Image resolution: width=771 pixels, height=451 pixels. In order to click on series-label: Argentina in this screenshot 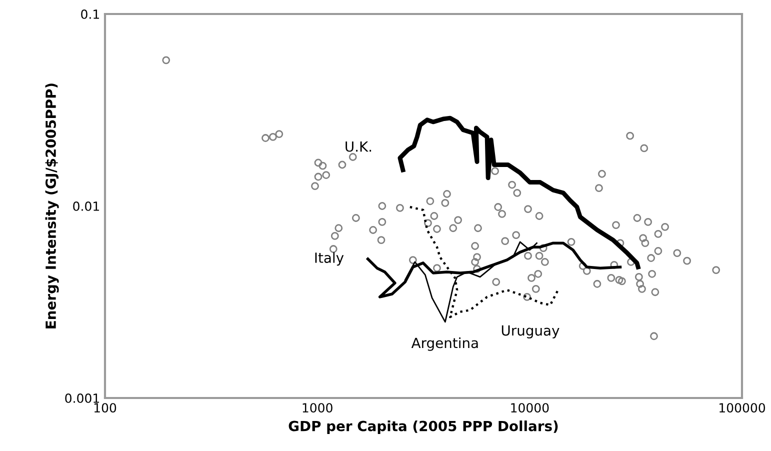, I will do `click(444, 344)`.